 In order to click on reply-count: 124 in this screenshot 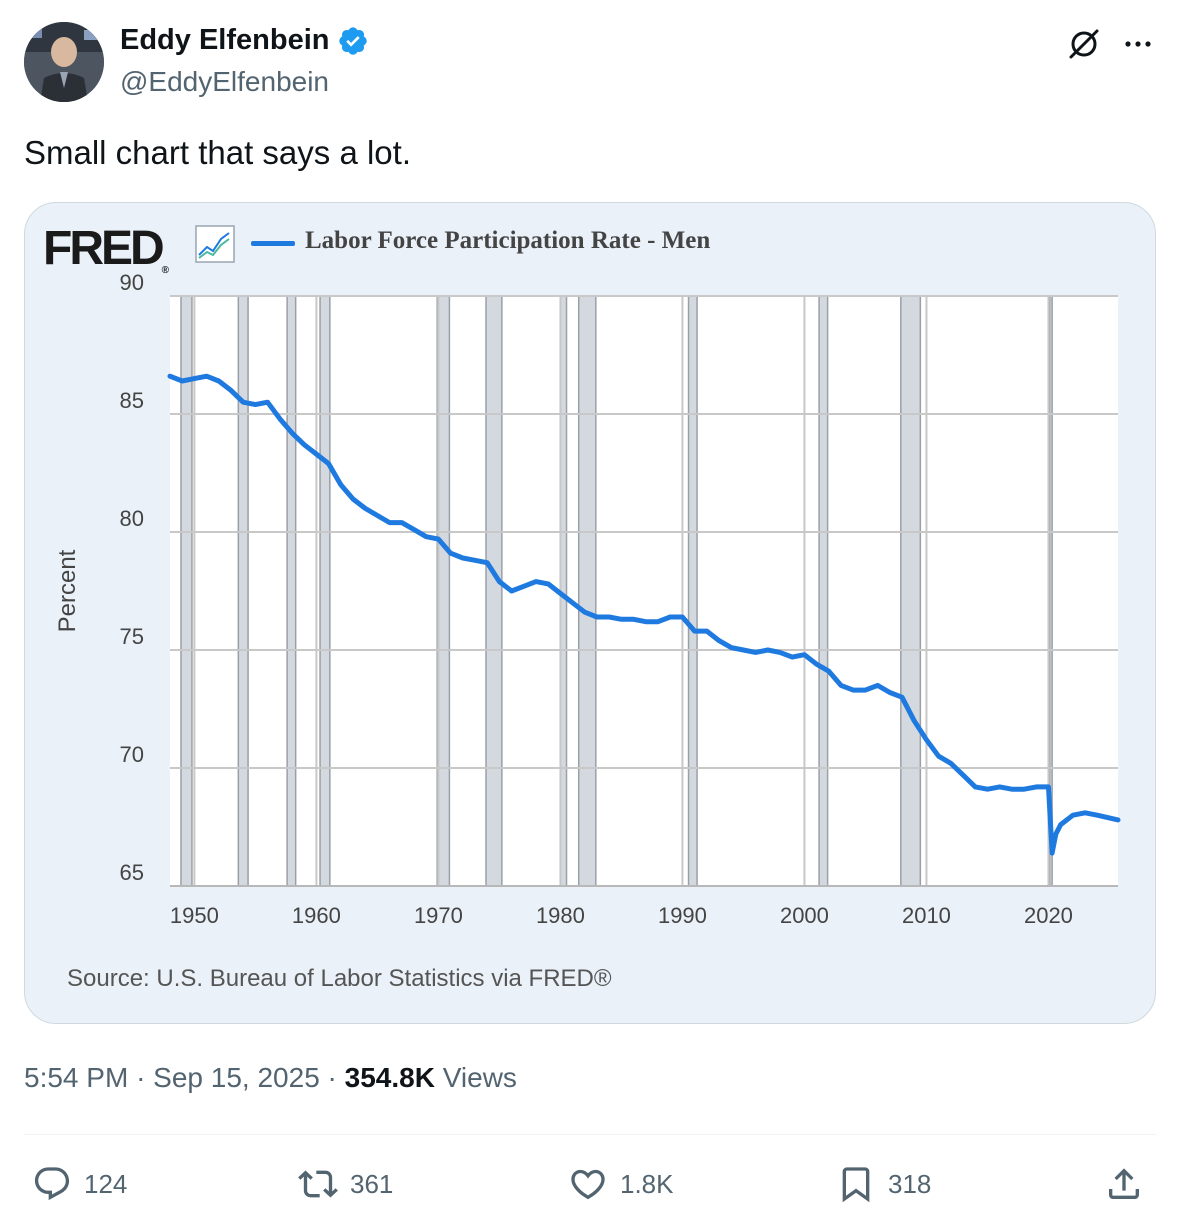, I will do `click(106, 1183)`.